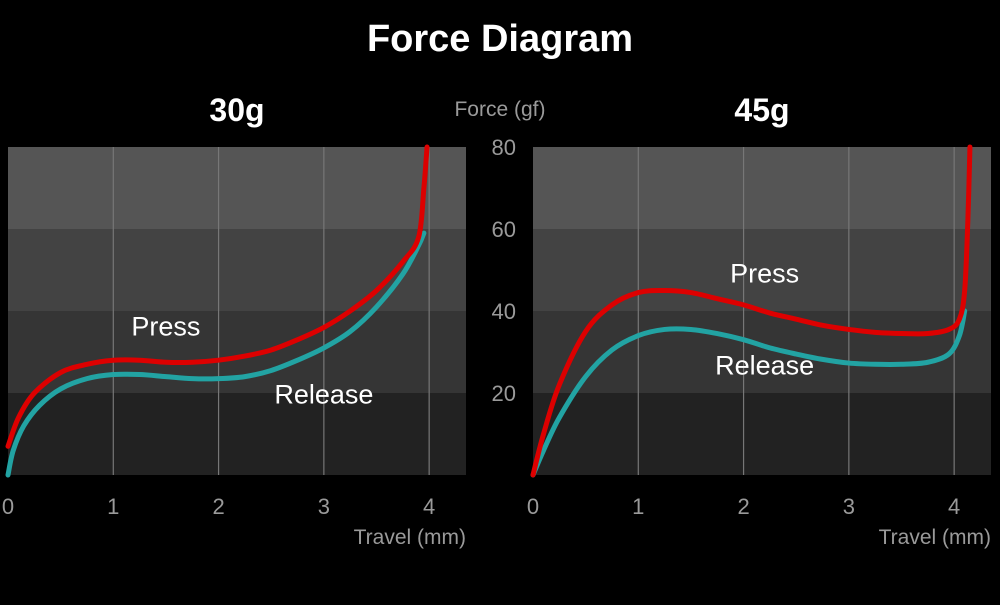 This screenshot has height=605, width=1000. What do you see at coordinates (761, 110) in the screenshot?
I see `panel-title: 45g` at bounding box center [761, 110].